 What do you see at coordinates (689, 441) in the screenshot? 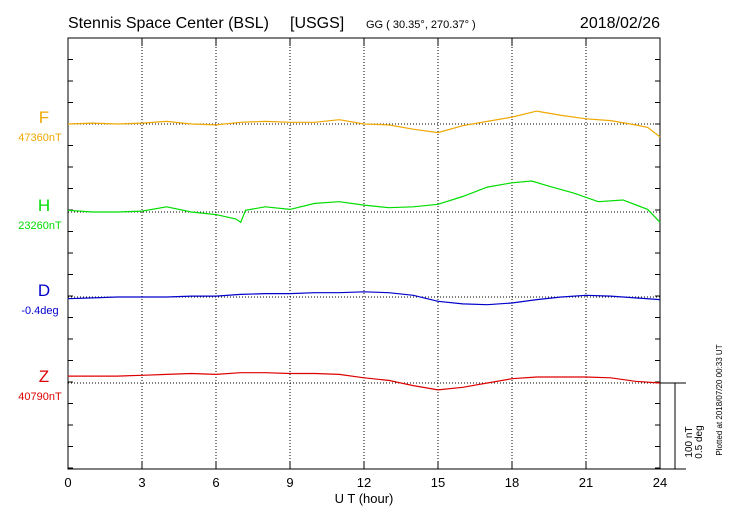
I see `scale-nt-label: 100 nT` at bounding box center [689, 441].